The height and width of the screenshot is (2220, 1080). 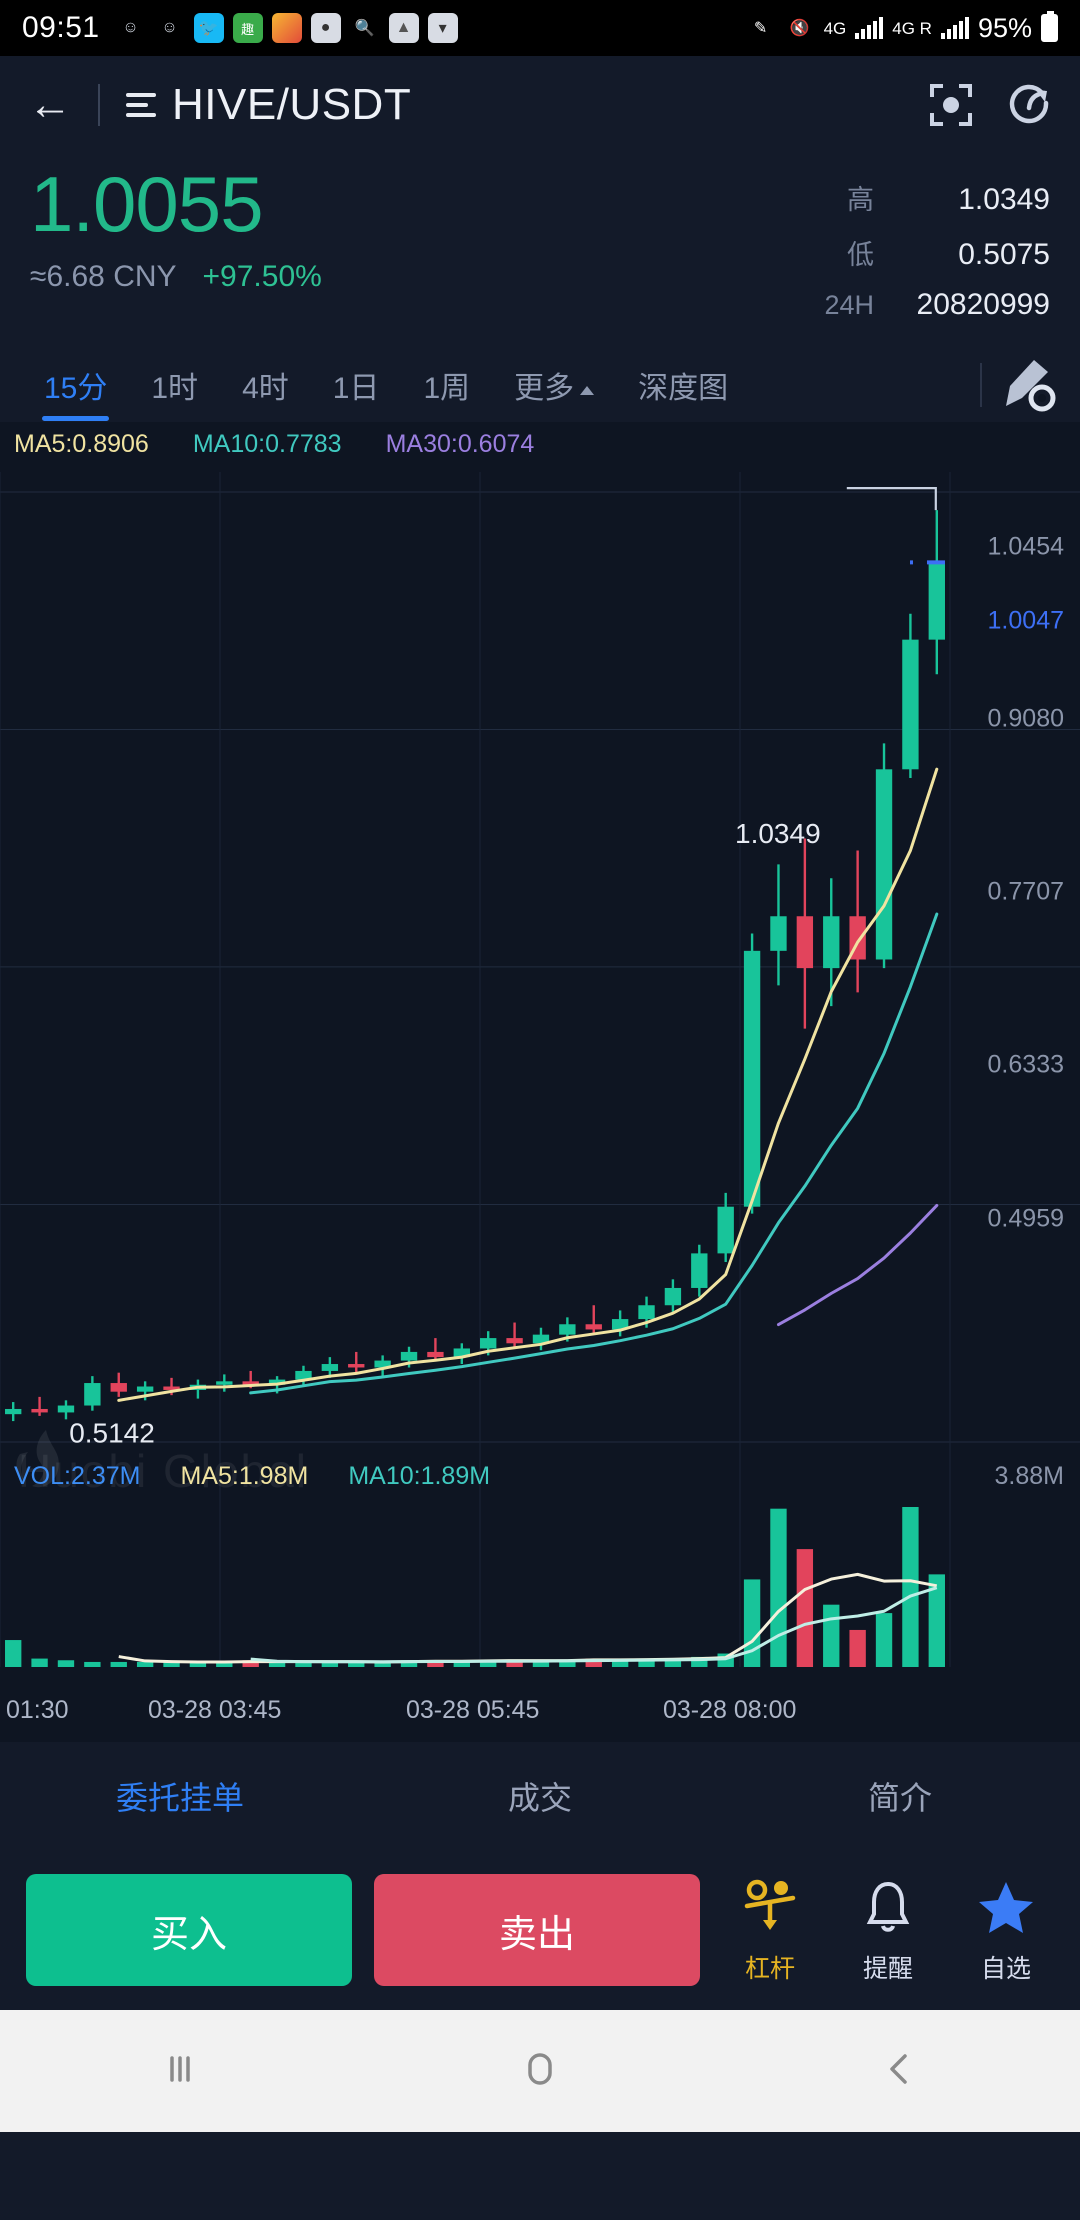 I want to click on tabs-divider, so click(x=981, y=385).